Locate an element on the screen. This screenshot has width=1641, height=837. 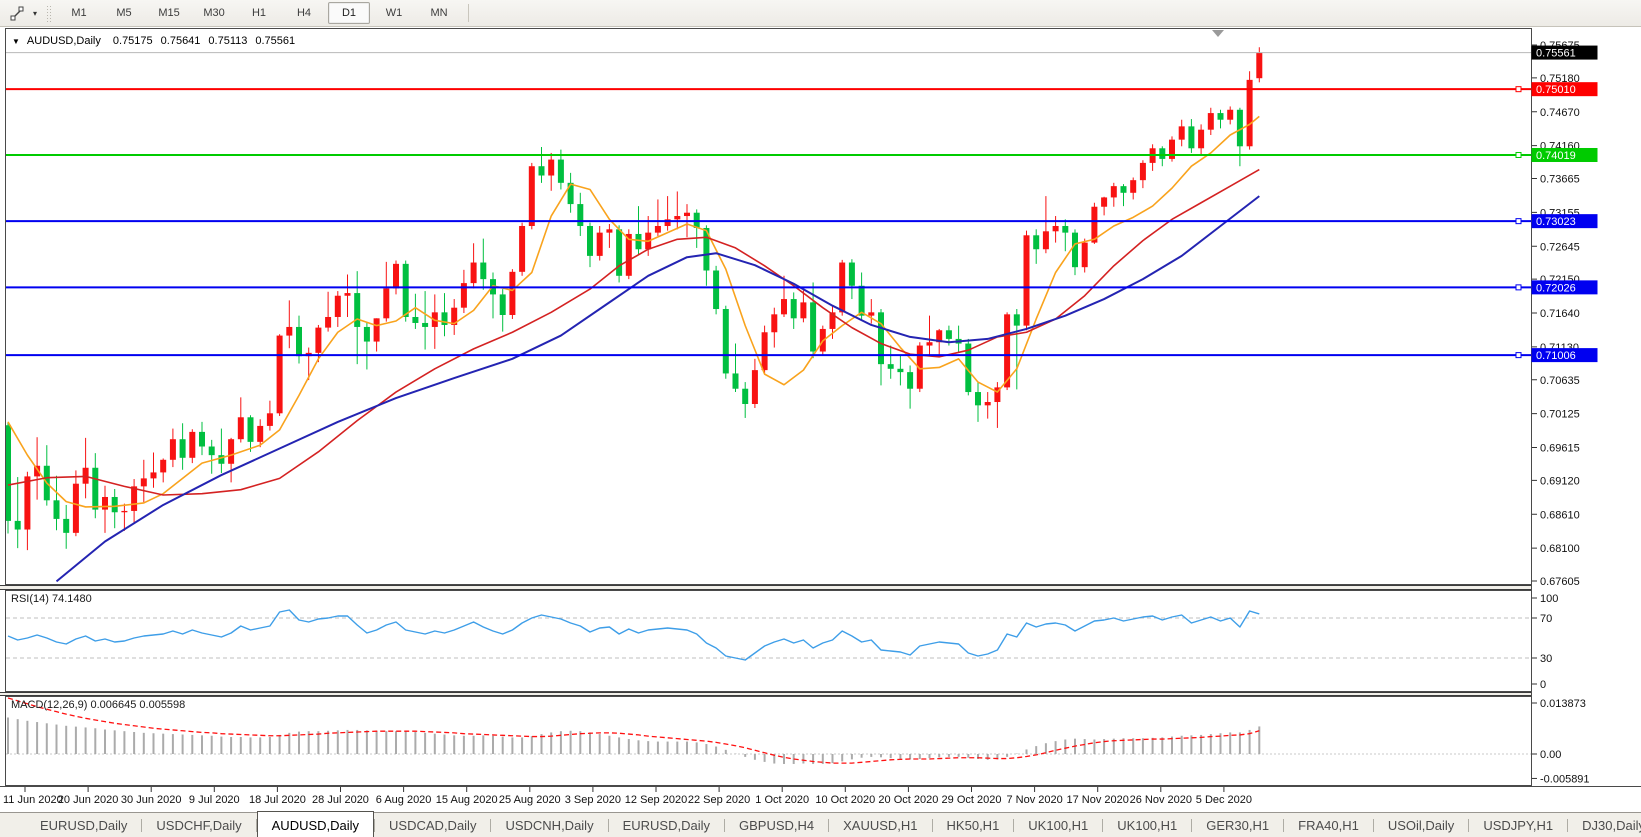
chart-tab-usdchf-daily: USDCHF,Daily is located at coordinates (199, 825).